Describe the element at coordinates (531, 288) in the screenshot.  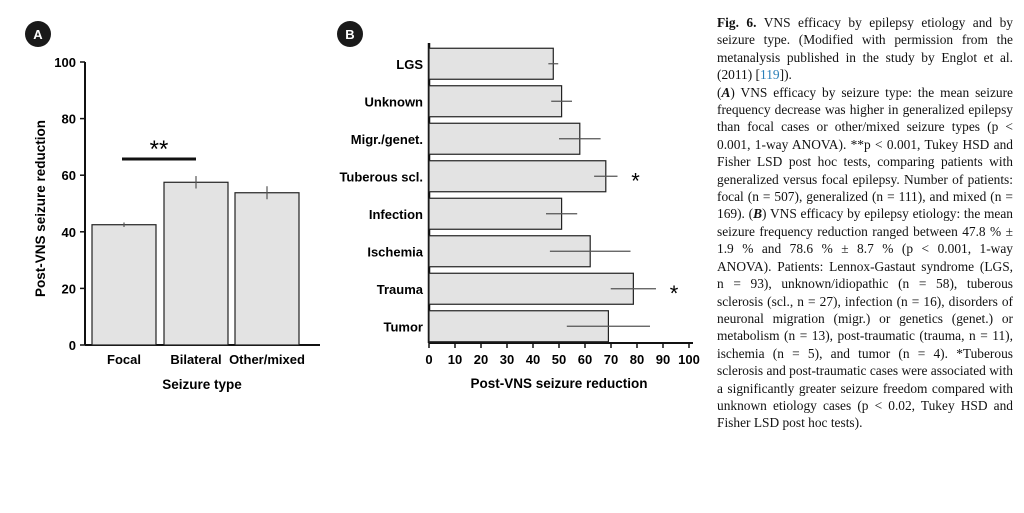
I see `bar-trauma` at that location.